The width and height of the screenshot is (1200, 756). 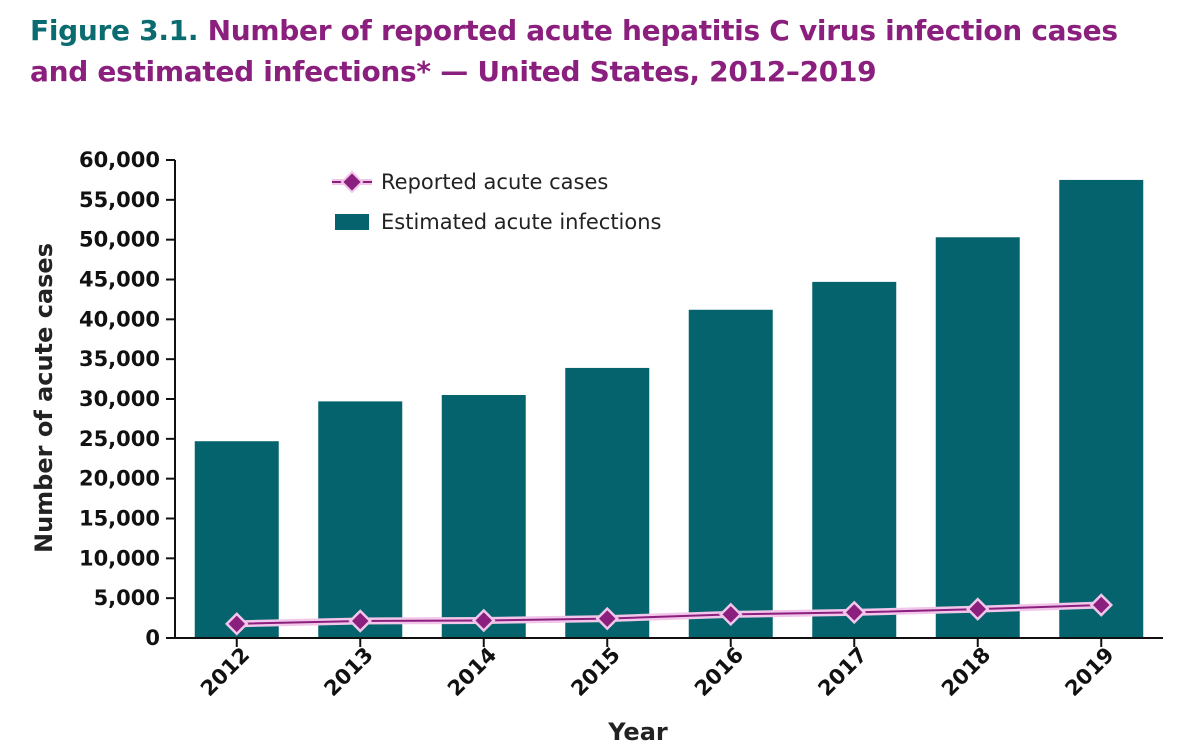 What do you see at coordinates (236, 539) in the screenshot?
I see `bar-2012` at bounding box center [236, 539].